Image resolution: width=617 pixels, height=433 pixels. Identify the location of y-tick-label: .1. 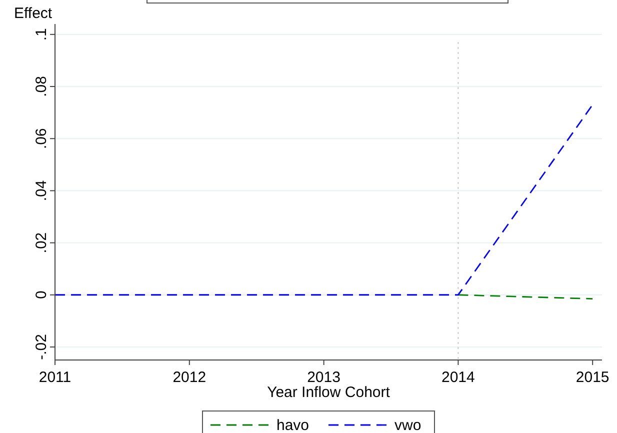
(41, 34).